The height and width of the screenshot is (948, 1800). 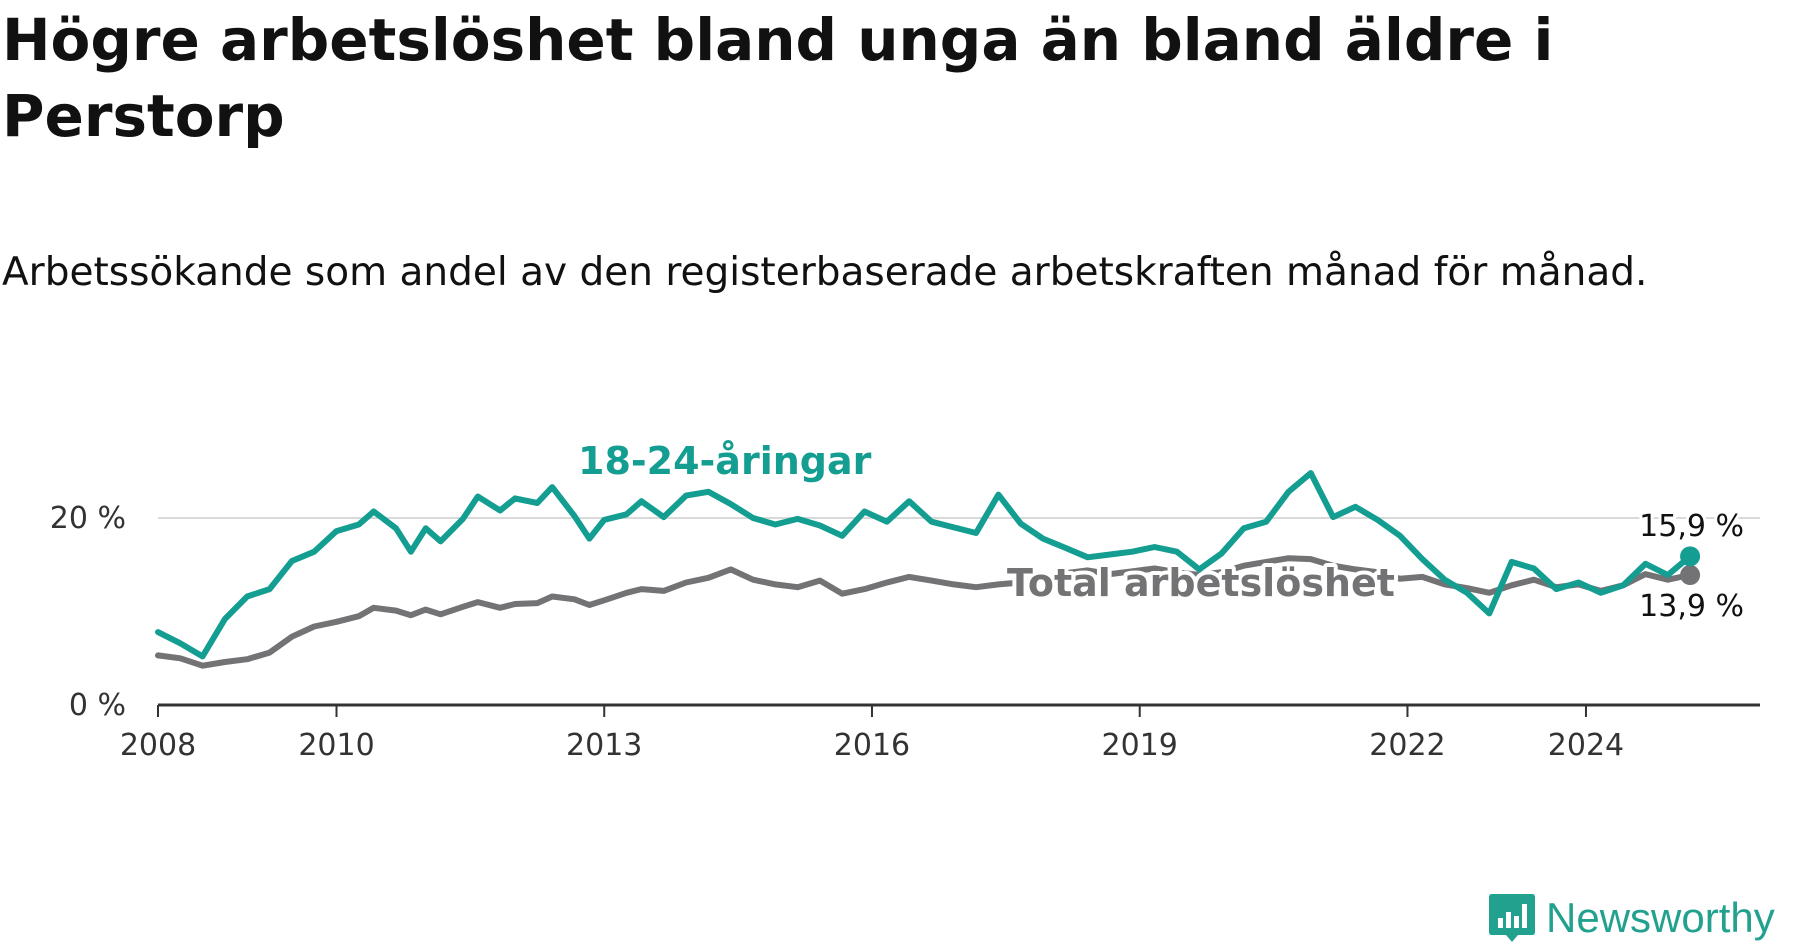 What do you see at coordinates (1140, 745) in the screenshot?
I see `x-tick-label: 2019` at bounding box center [1140, 745].